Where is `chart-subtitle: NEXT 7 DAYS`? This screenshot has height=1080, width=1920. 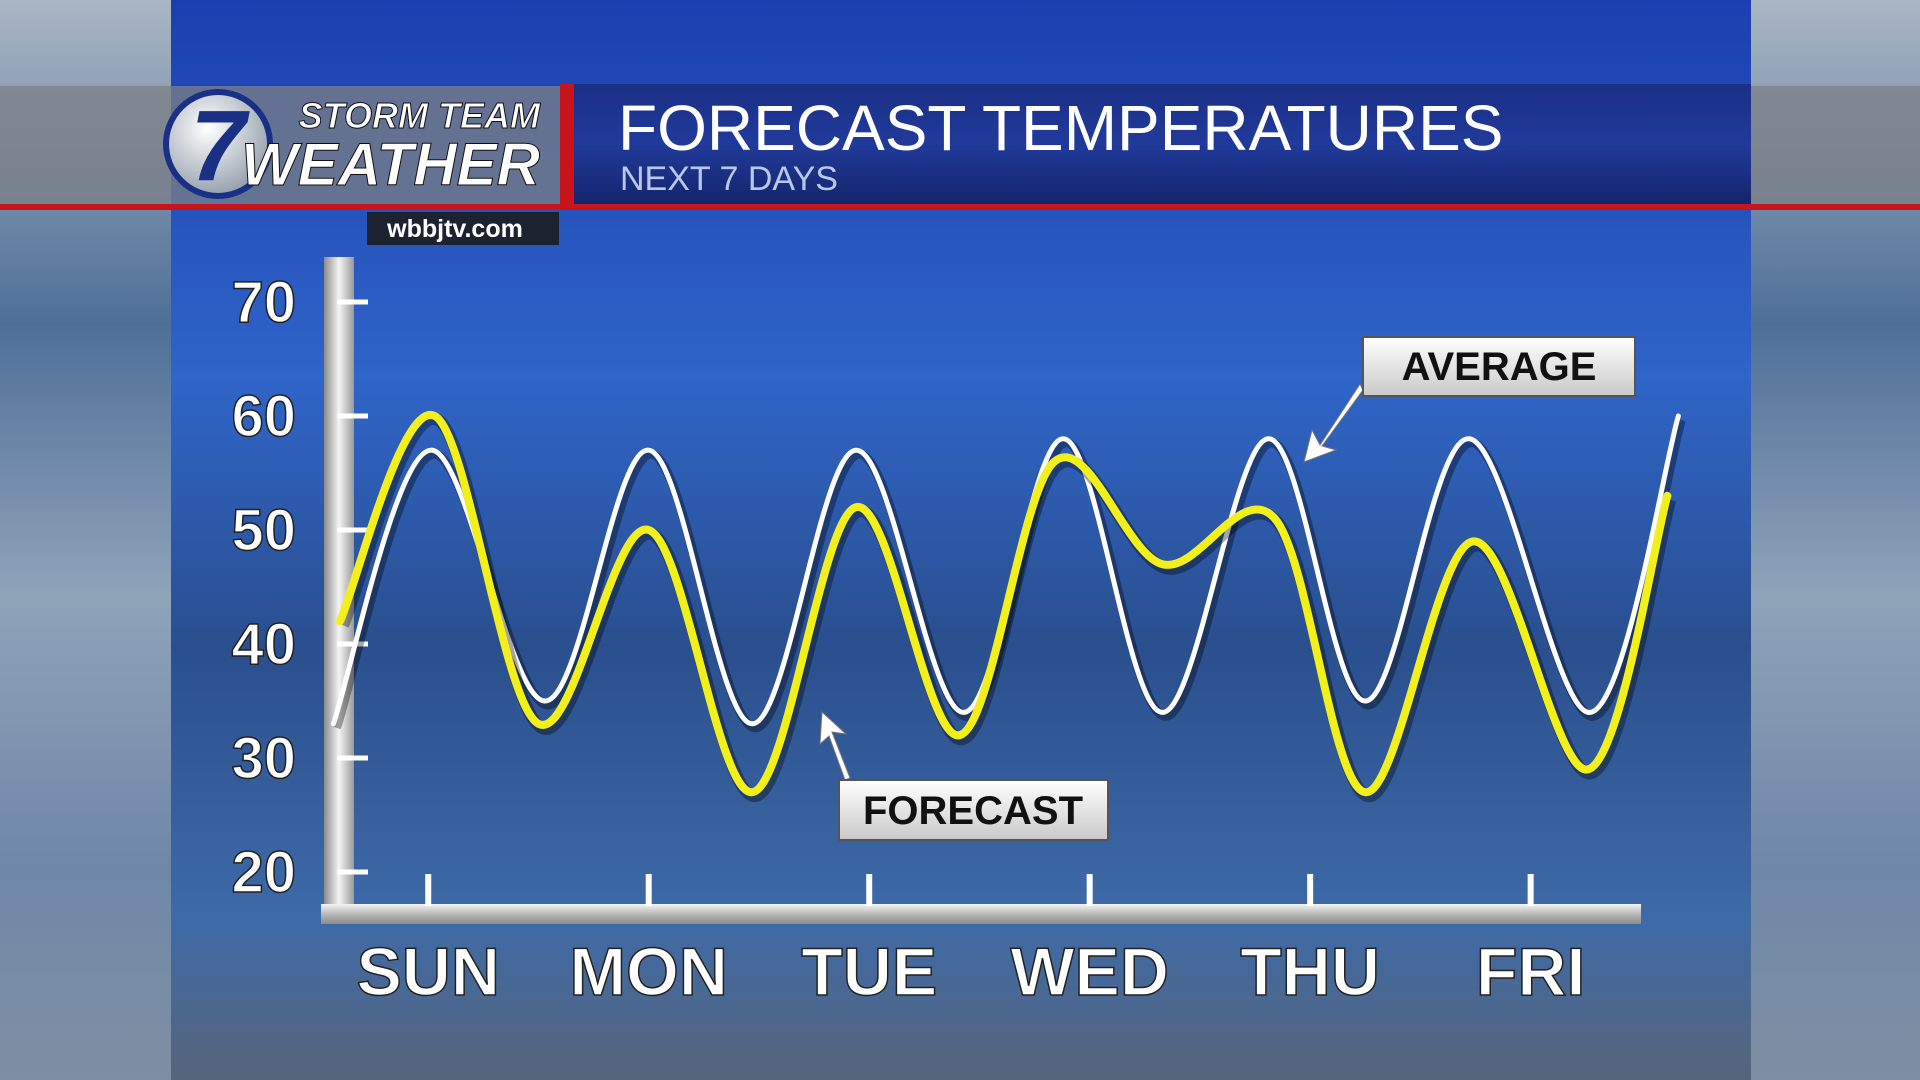
chart-subtitle: NEXT 7 DAYS is located at coordinates (729, 179).